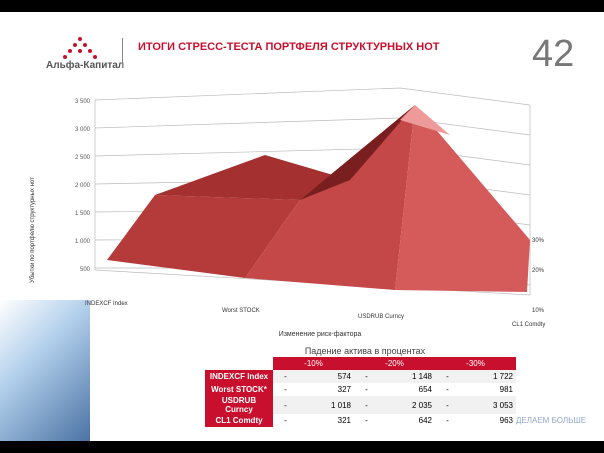 The width and height of the screenshot is (604, 453). I want to click on cell: 1 148, so click(421, 376).